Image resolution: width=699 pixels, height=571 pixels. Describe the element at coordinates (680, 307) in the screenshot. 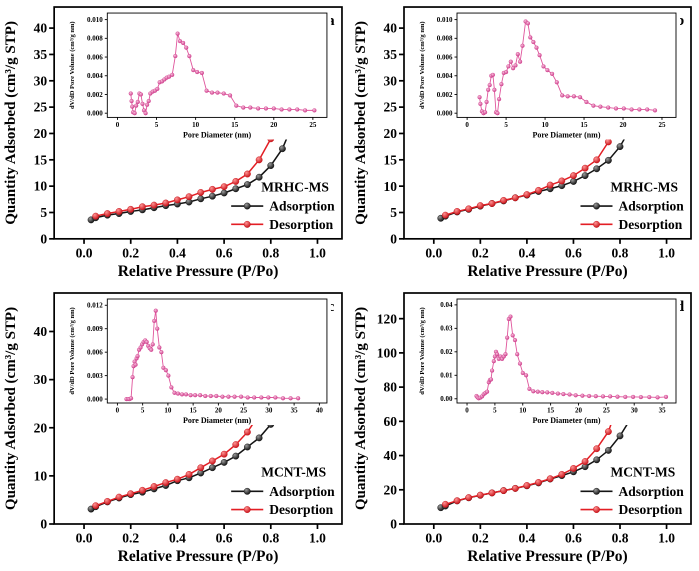

I see `panel-letter: d` at that location.